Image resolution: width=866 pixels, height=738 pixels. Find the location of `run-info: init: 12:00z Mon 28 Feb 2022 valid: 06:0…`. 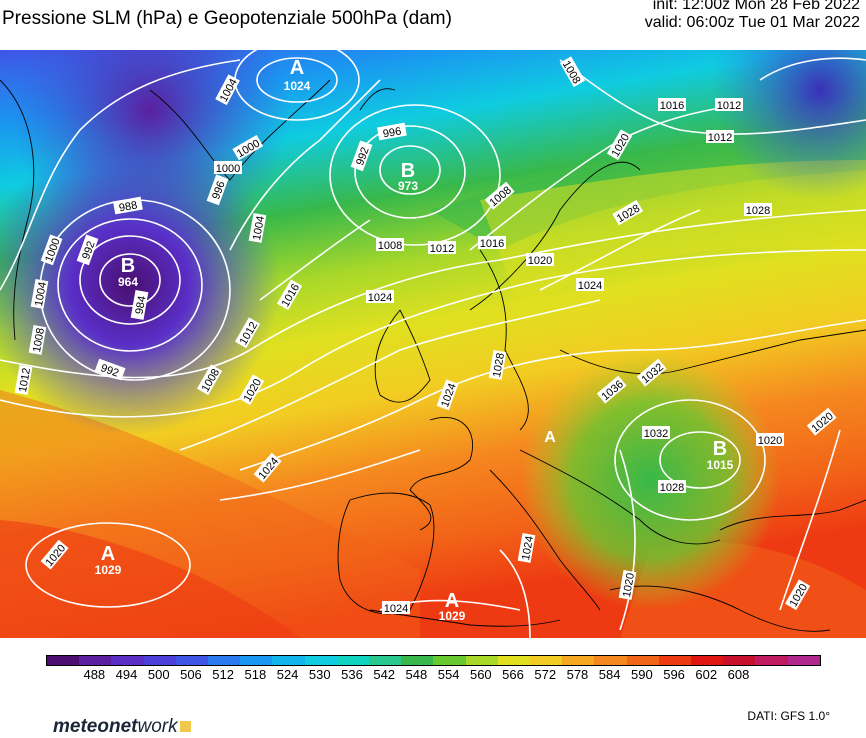

run-info: init: 12:00z Mon 28 Feb 2022 valid: 06:0… is located at coordinates (752, 16).